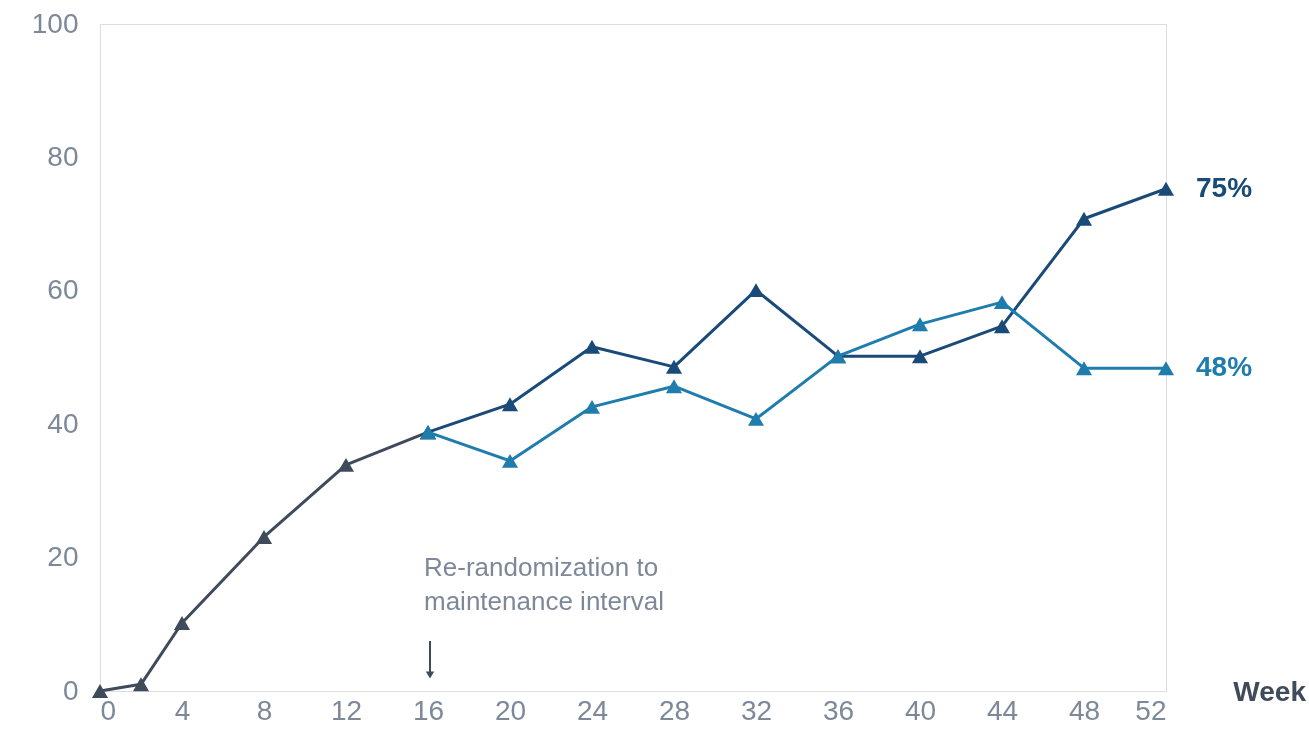  I want to click on x-tick-label: 52, so click(1151, 710).